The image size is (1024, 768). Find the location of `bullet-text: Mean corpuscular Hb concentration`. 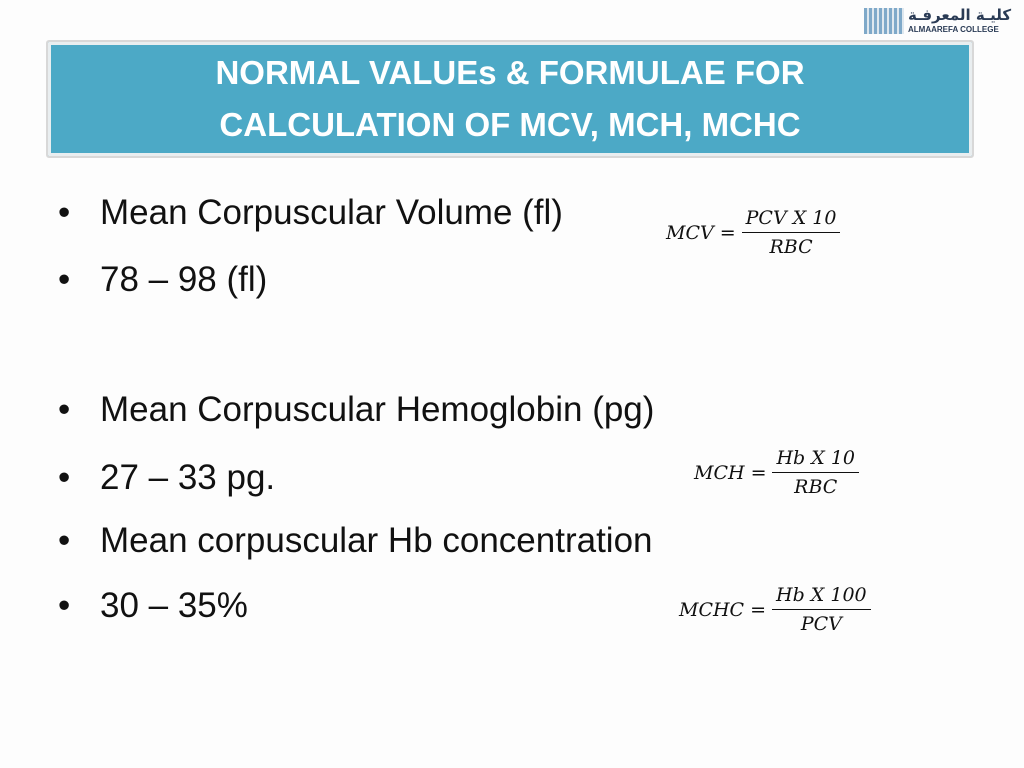

bullet-text: Mean corpuscular Hb concentration is located at coordinates (376, 540).